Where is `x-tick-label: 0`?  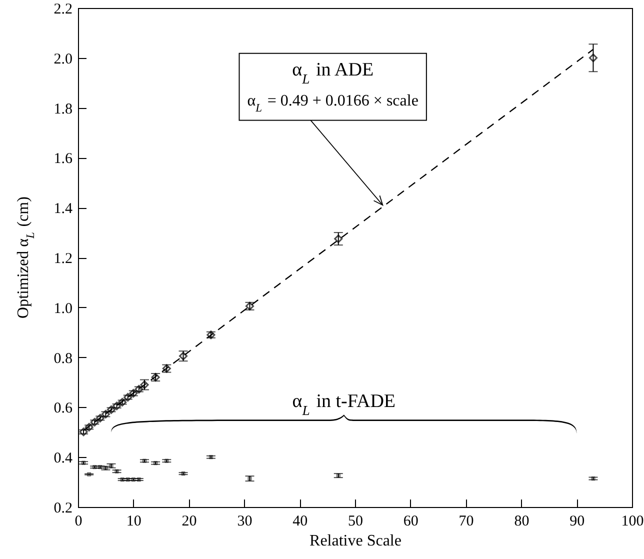
x-tick-label: 0 is located at coordinates (78, 522).